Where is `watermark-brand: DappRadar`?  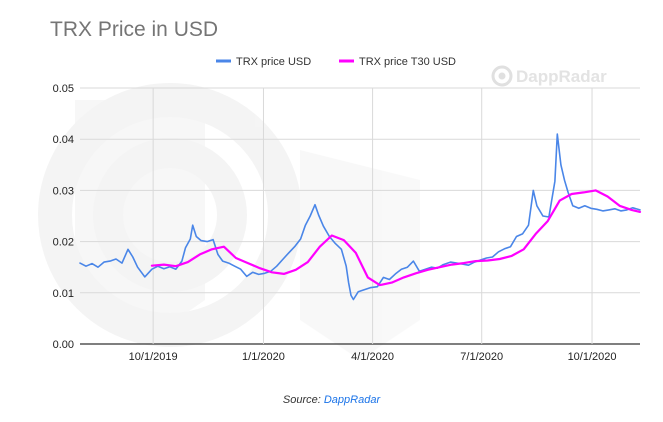 watermark-brand: DappRadar is located at coordinates (549, 76).